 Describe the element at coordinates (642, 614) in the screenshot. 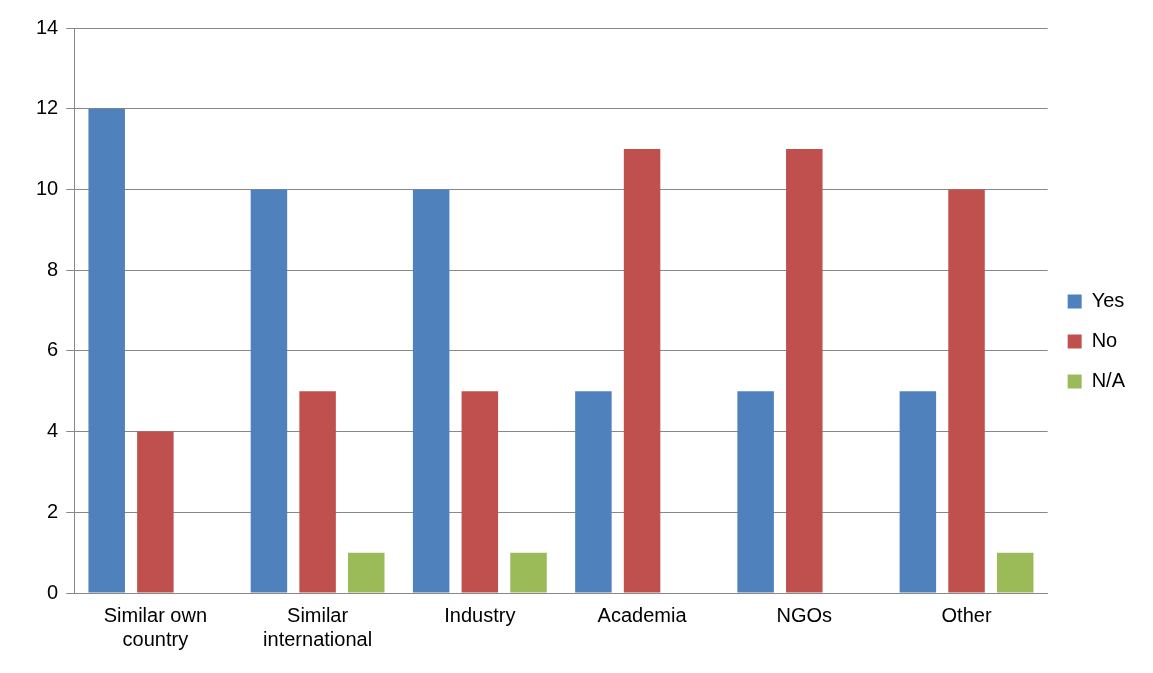

I see `x-tick-label: Academia` at that location.